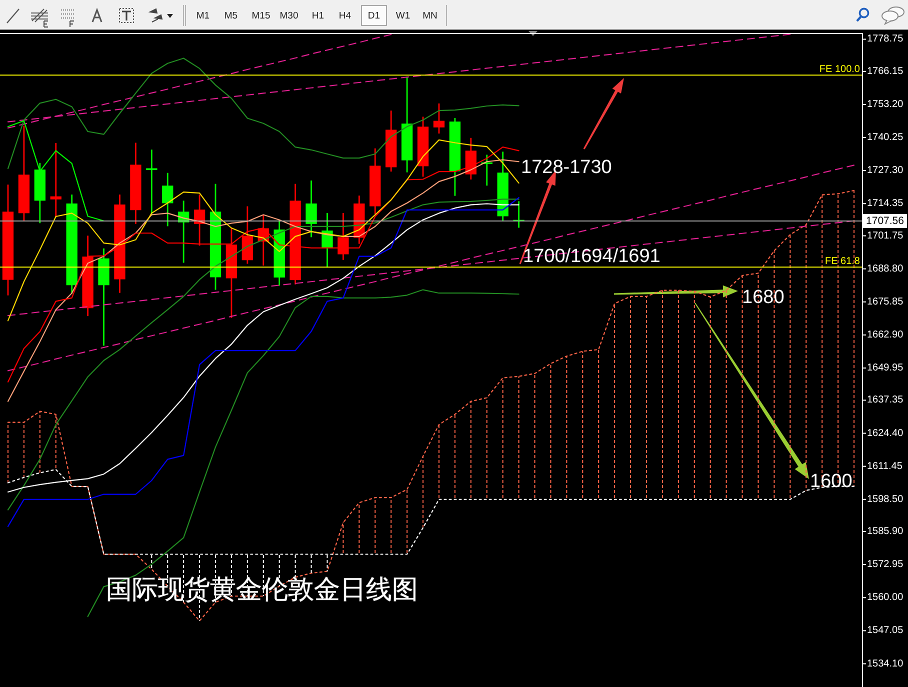  What do you see at coordinates (318, 16) in the screenshot?
I see `text: H1` at bounding box center [318, 16].